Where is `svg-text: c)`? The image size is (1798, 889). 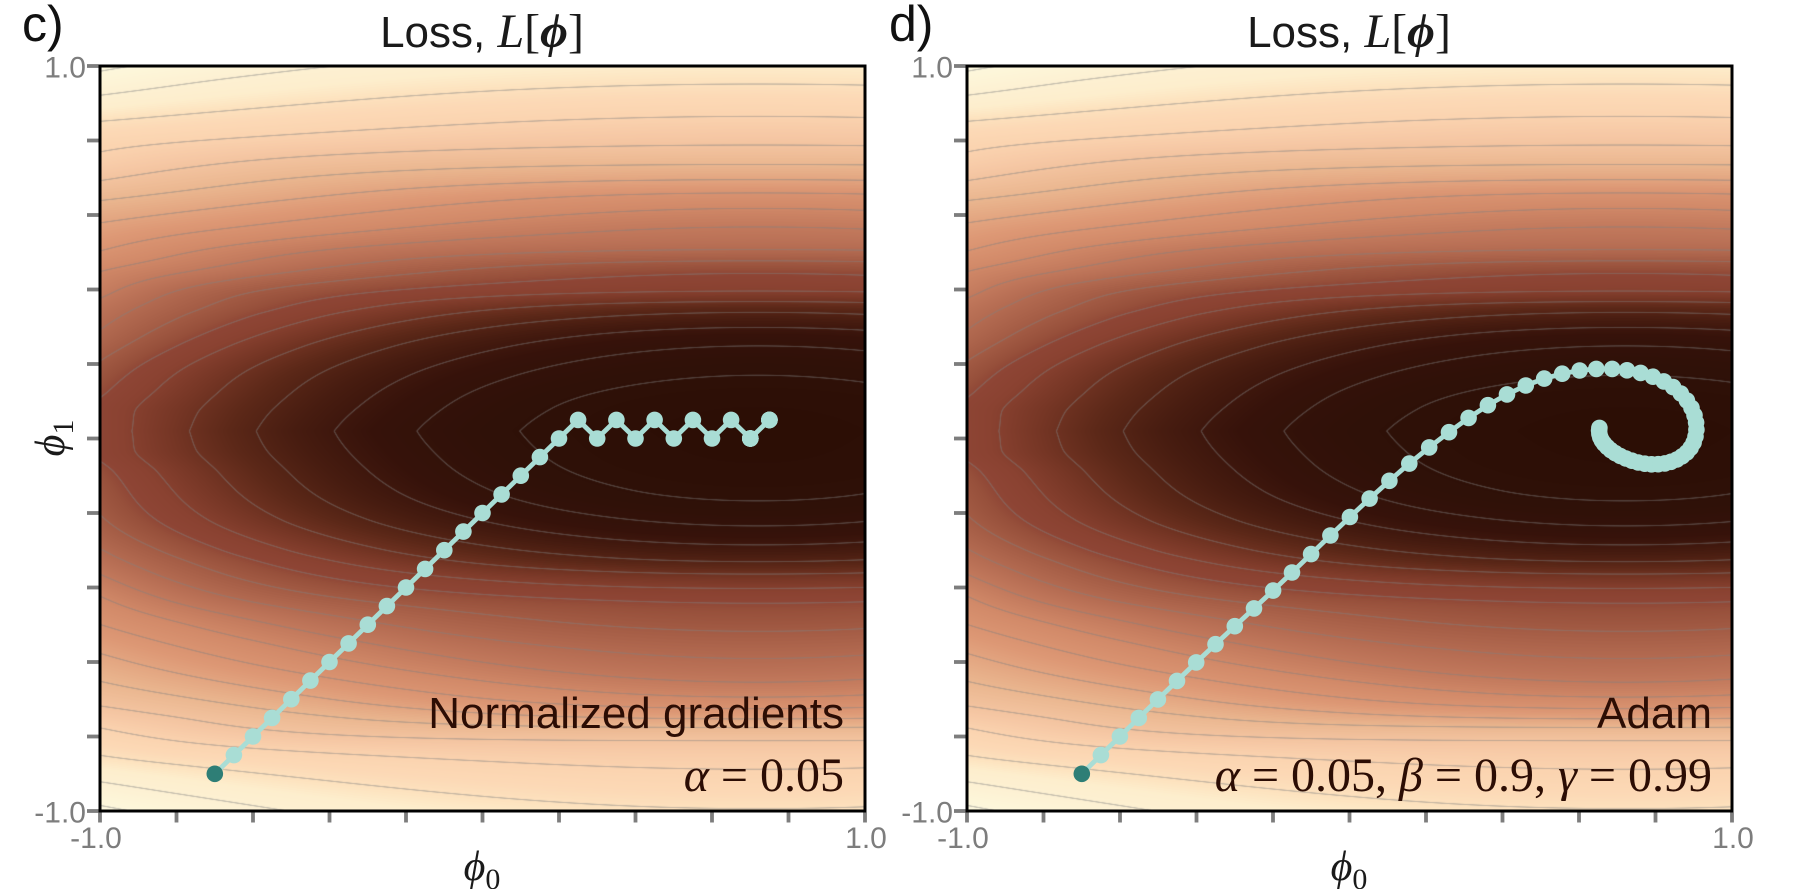 svg-text: c) is located at coordinates (43, 26).